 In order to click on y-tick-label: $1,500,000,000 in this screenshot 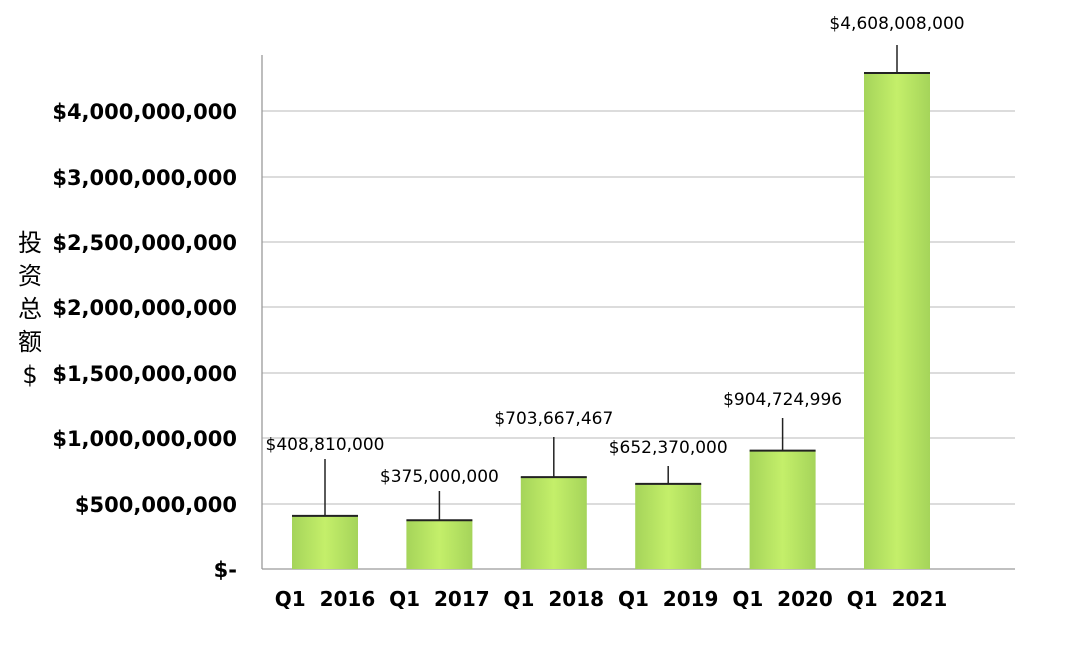, I will do `click(144, 374)`.